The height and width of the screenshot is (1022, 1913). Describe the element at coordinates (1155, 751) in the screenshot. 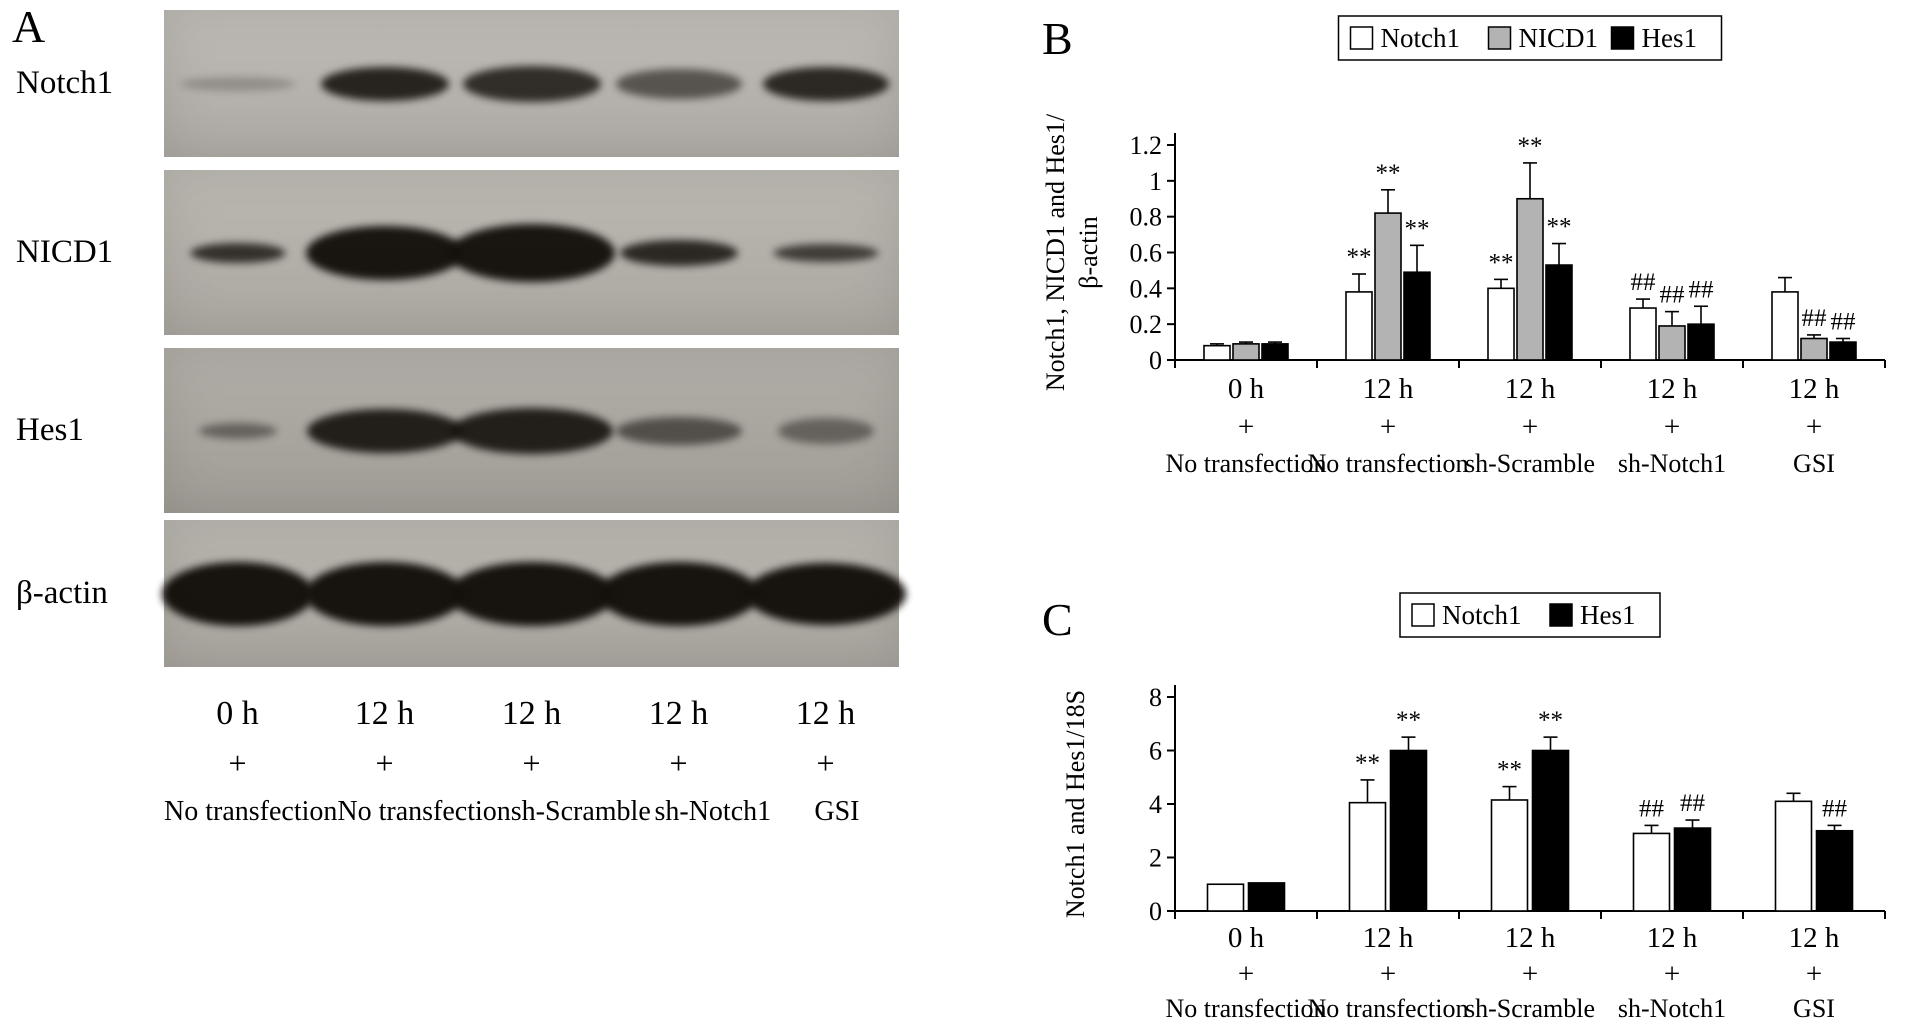

I see `y-tick-label: 6` at that location.